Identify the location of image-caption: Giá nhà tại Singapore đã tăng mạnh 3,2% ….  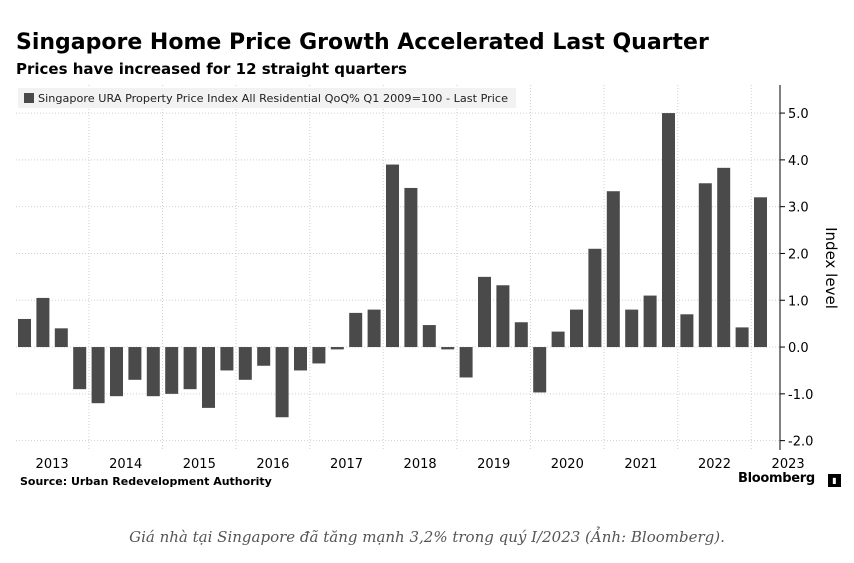
(427, 537).